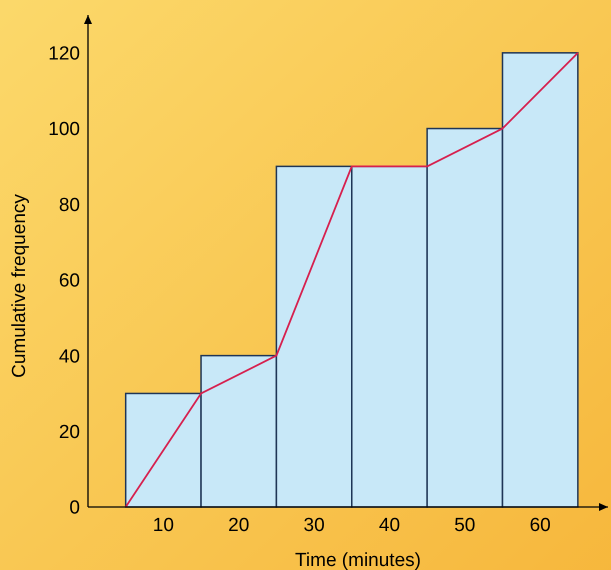  What do you see at coordinates (465, 525) in the screenshot?
I see `x-tick-label: 50` at bounding box center [465, 525].